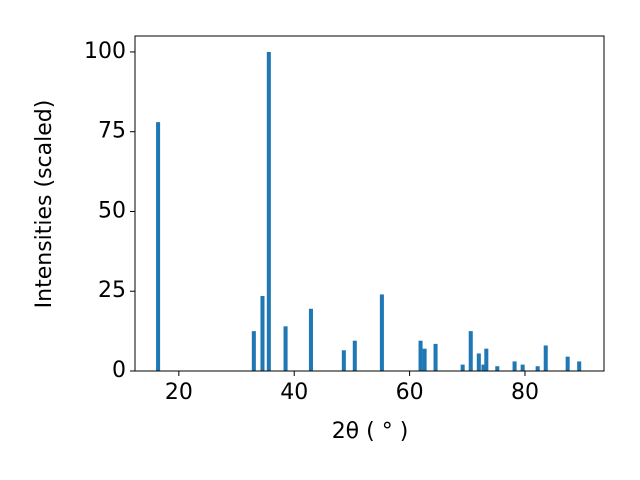  I want to click on y-tick-label: 25, so click(112, 290).